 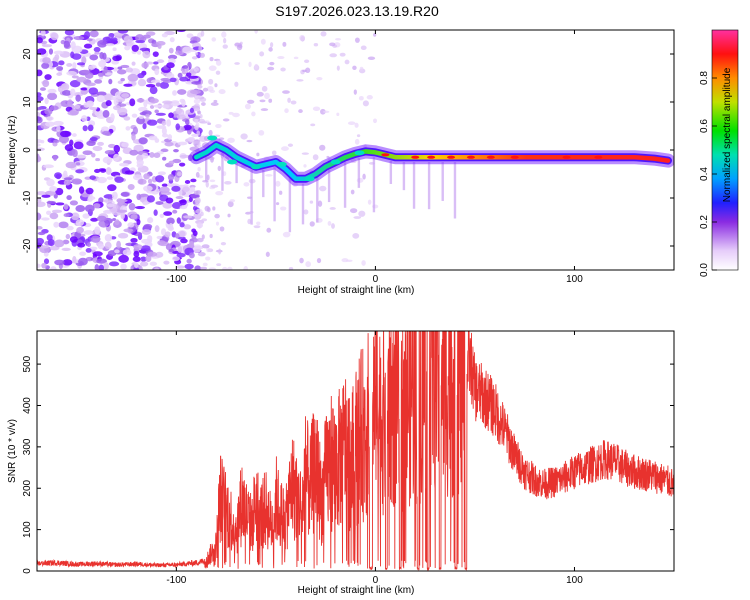 What do you see at coordinates (574, 279) in the screenshot?
I see `spectrogram-xtick-label: 100` at bounding box center [574, 279].